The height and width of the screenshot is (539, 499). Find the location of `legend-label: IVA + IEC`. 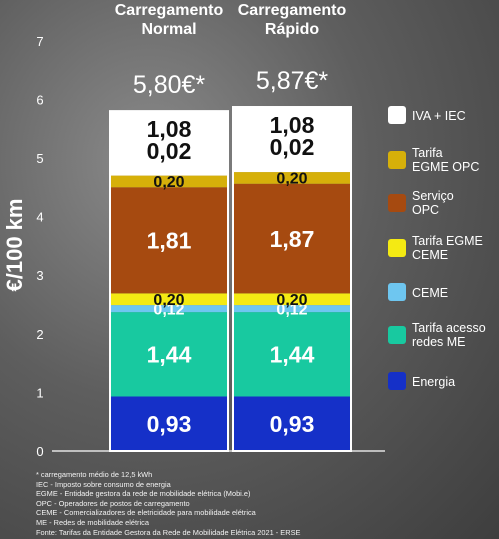

legend-label: IVA + IEC is located at coordinates (439, 116).